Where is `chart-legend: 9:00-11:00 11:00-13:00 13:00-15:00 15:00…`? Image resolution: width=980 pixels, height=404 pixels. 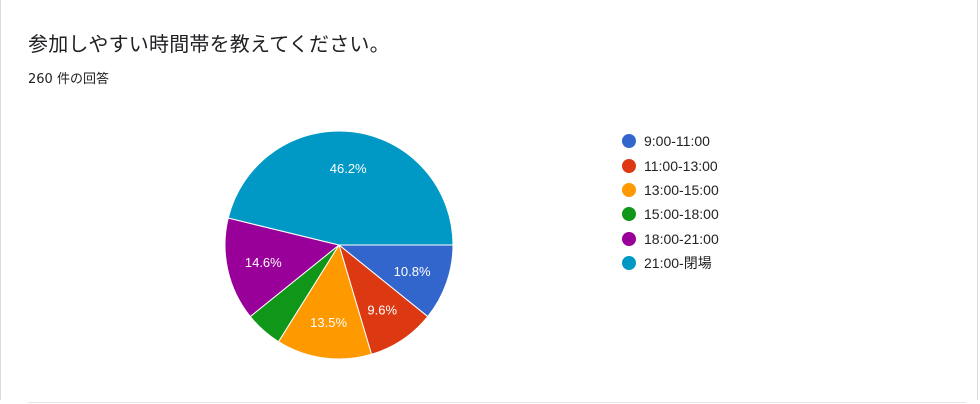 chart-legend: 9:00-11:00 11:00-13:00 13:00-15:00 15:00… is located at coordinates (670, 202).